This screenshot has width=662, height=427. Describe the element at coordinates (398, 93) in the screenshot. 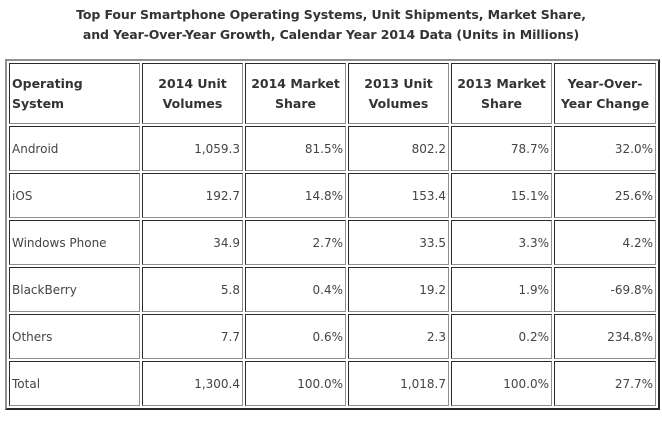

I see `header-2013-unit-volumes: 2013 Unit Volumes` at that location.